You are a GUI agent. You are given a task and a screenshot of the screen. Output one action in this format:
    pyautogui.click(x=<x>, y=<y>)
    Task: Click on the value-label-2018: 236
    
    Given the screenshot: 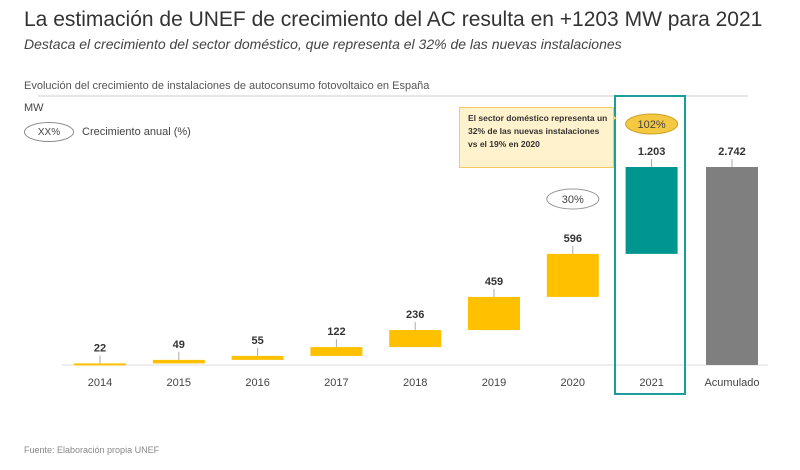 What is the action you would take?
    pyautogui.click(x=415, y=315)
    